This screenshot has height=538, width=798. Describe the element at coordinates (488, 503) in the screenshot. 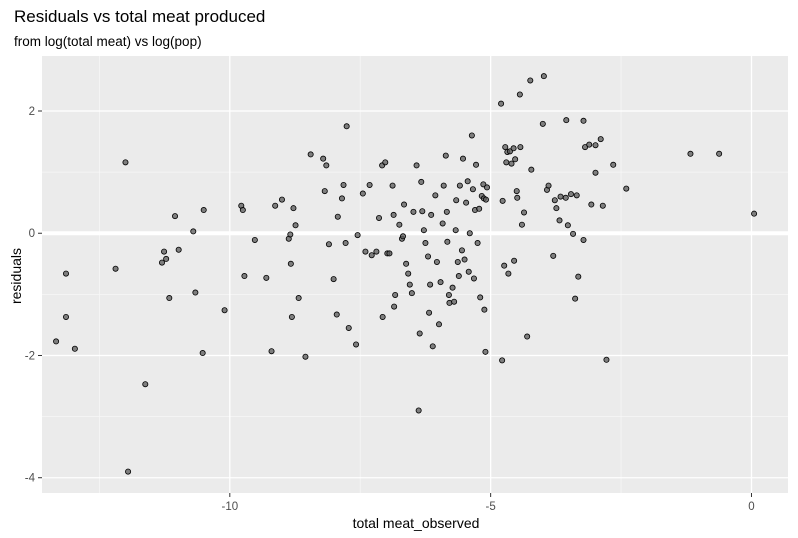

I see `x-axis-ticks: -10 -5 0` at that location.